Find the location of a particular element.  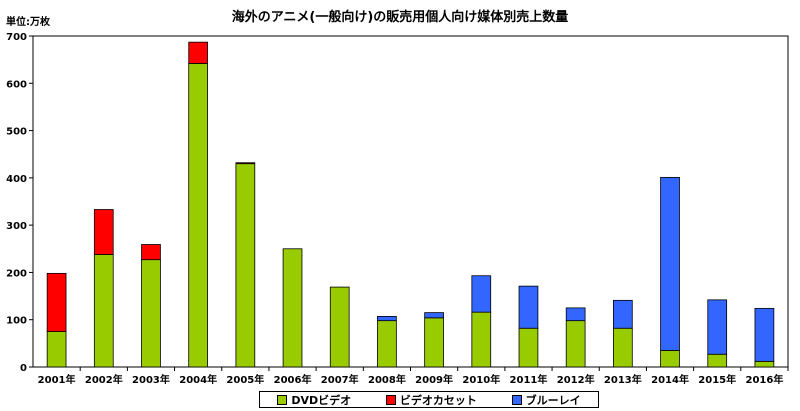

legend: DVDビデオ ビデオカセット ブルーレイ is located at coordinates (429, 399).